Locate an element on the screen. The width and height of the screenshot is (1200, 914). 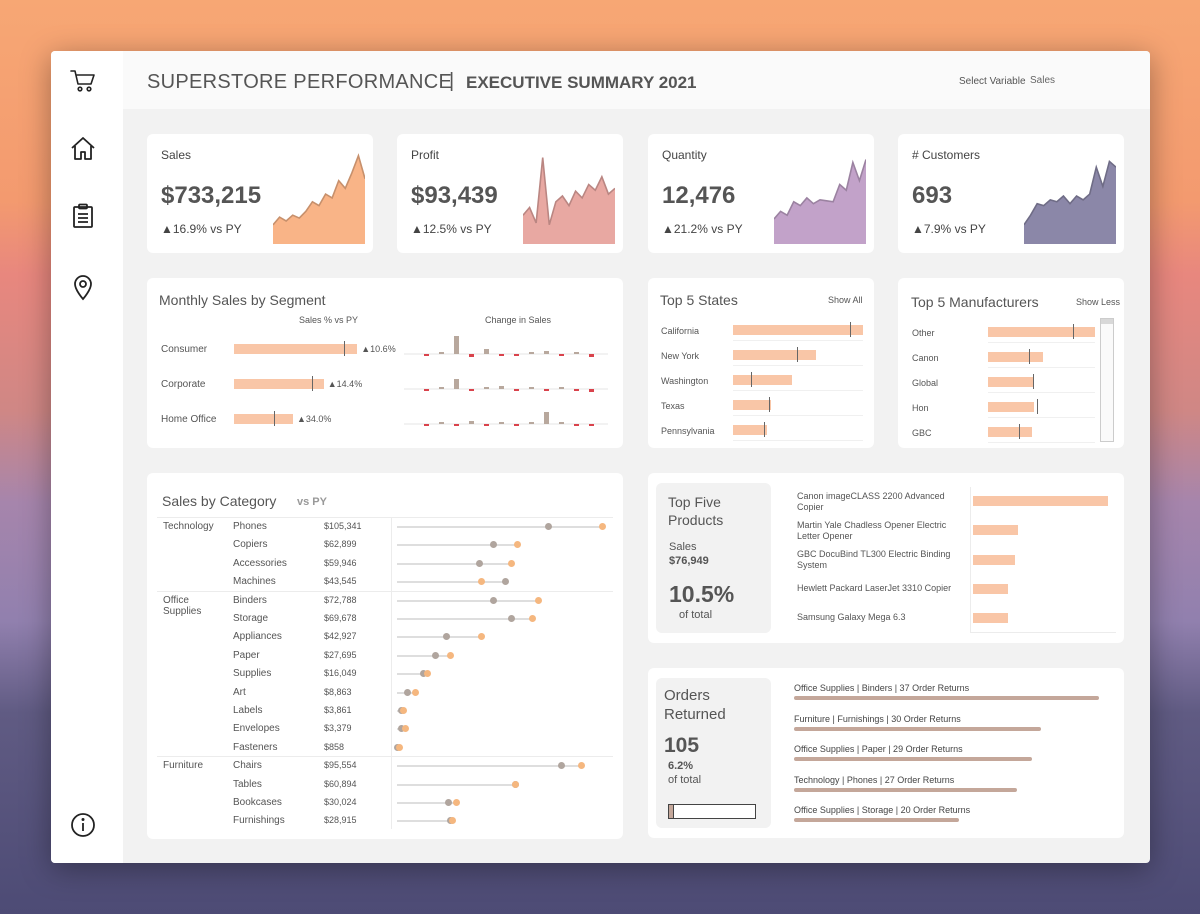
row-label: Hon is located at coordinates (920, 408).